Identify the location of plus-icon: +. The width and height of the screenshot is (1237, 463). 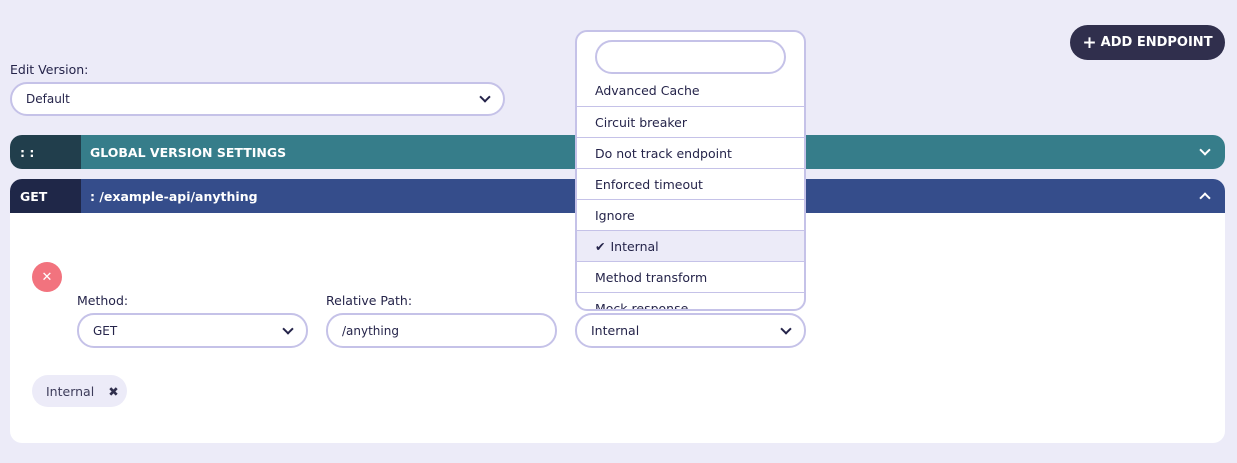
(1089, 42).